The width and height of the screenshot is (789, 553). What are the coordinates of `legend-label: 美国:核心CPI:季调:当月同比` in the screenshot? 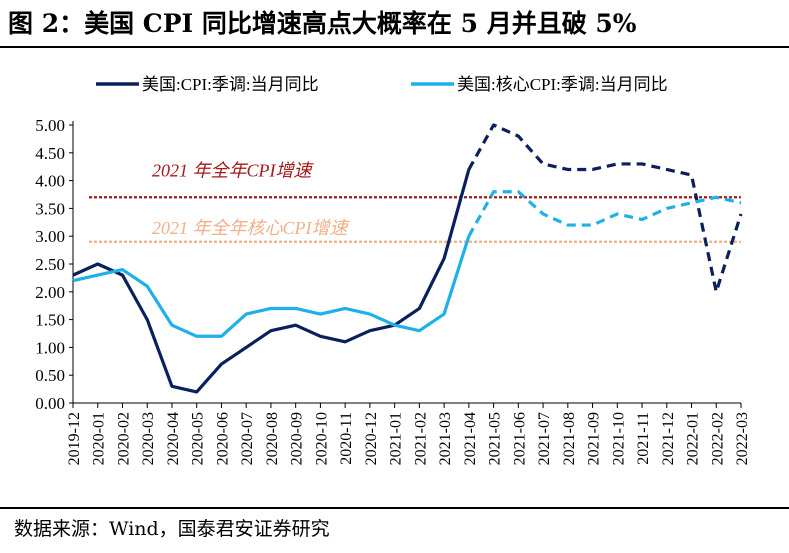 It's located at (562, 84).